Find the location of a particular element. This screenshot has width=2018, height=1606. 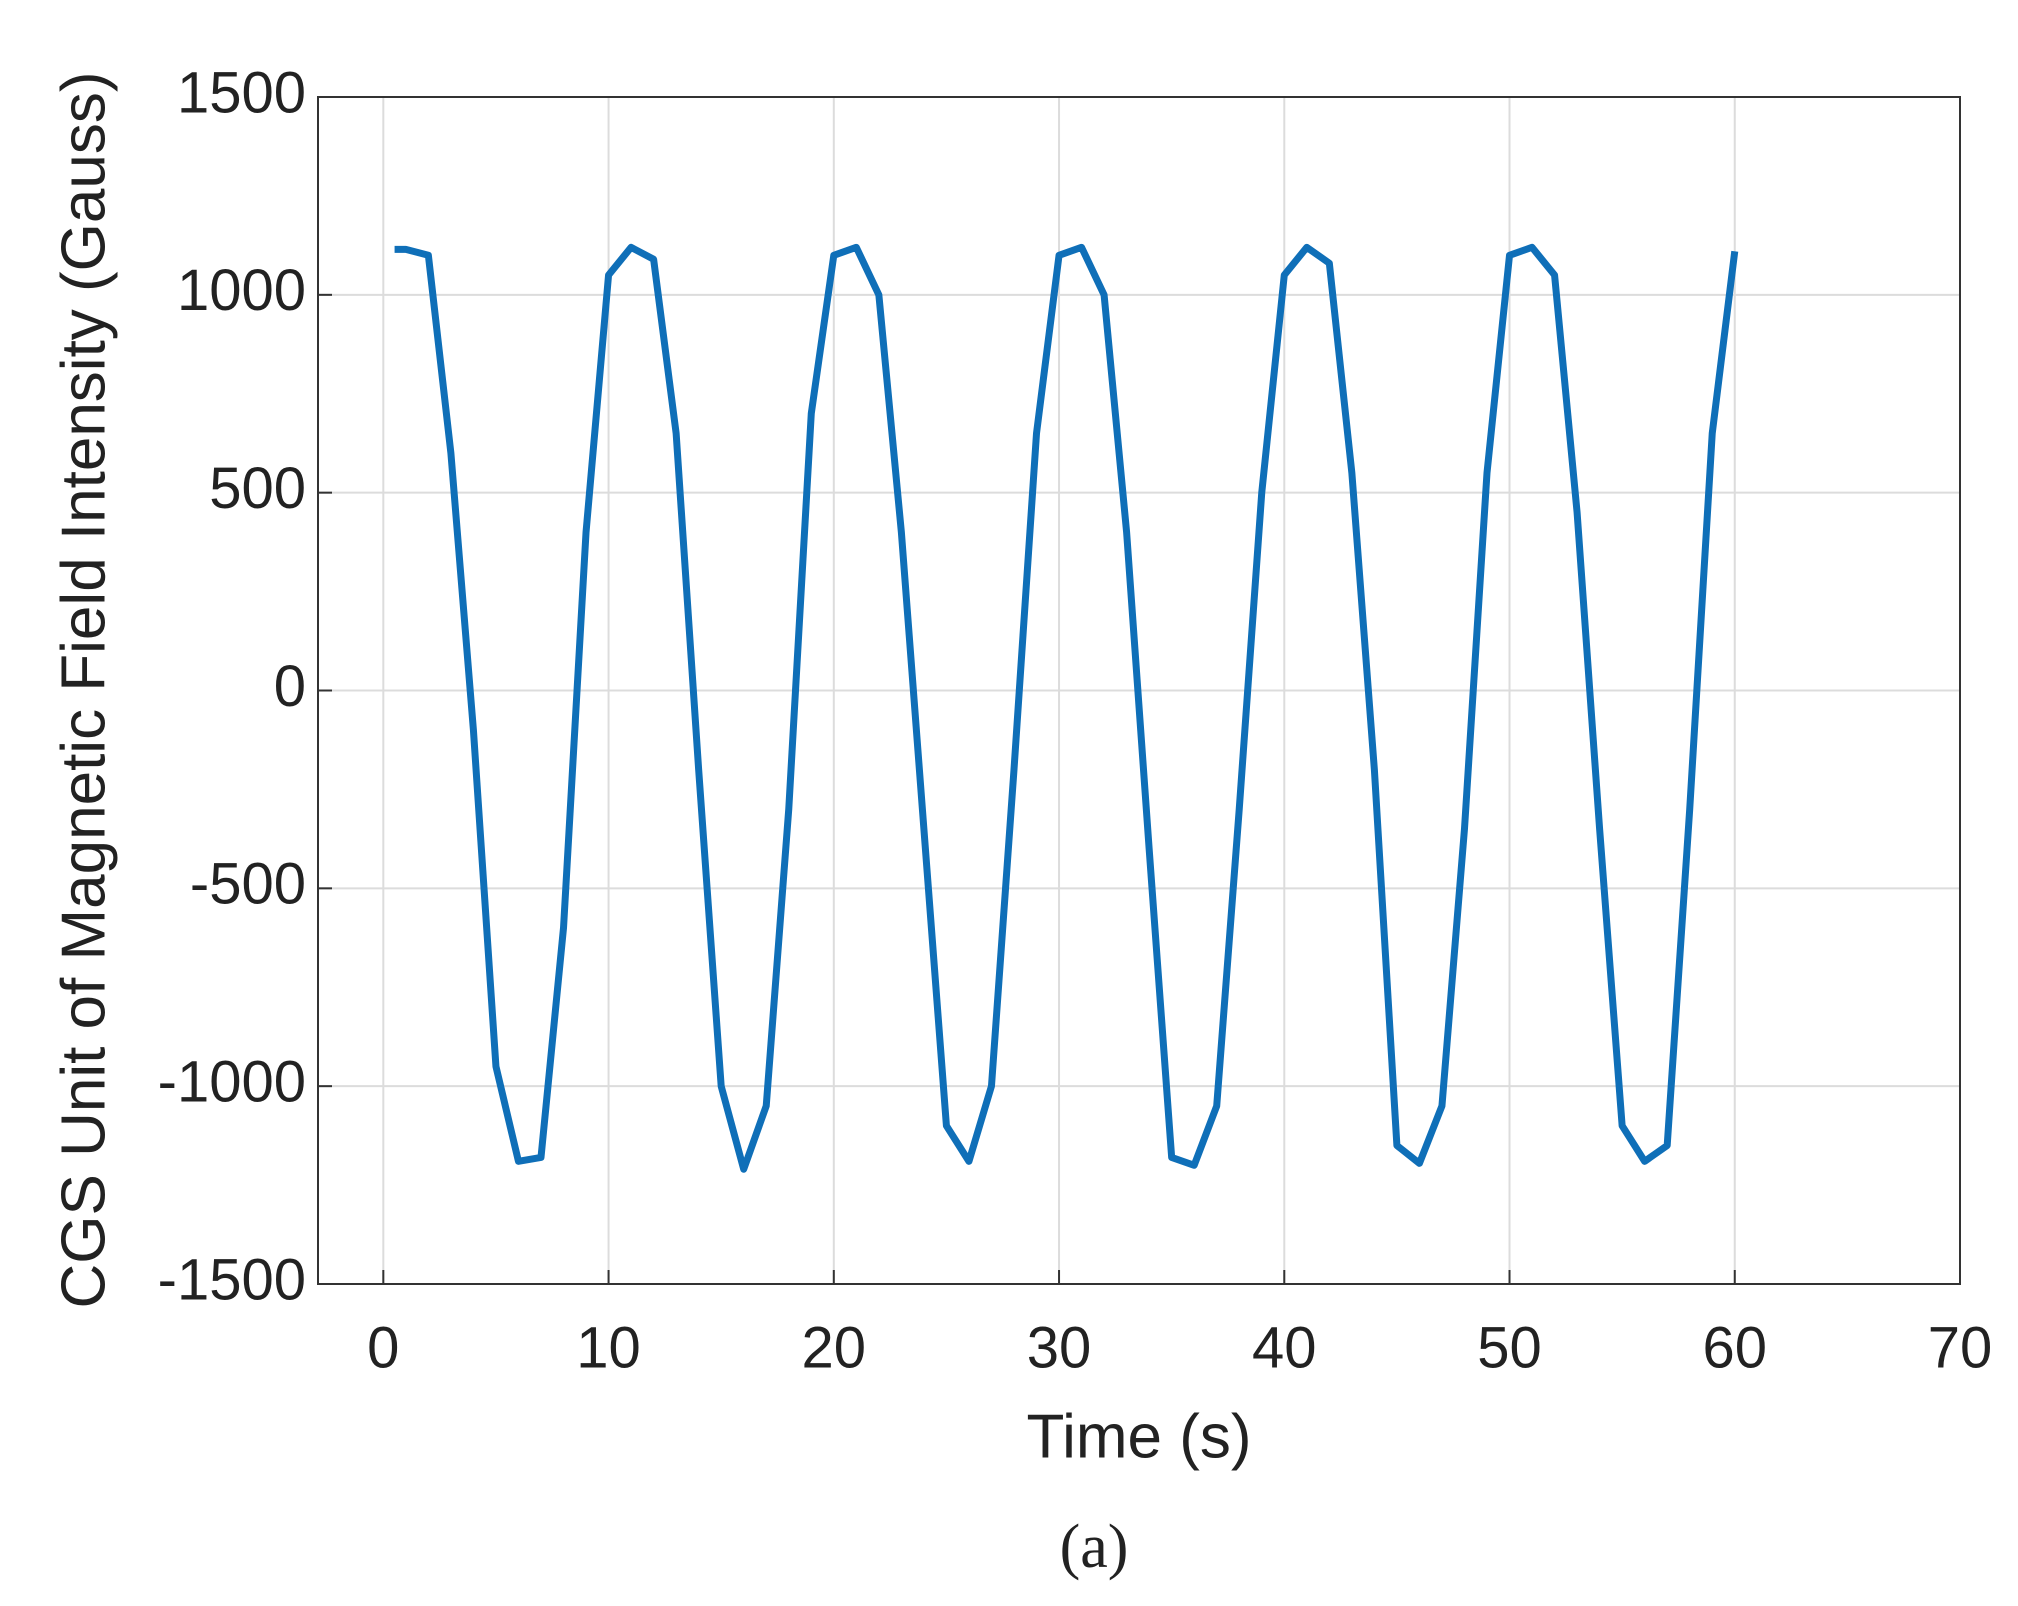

x-axis-label: Time (s) is located at coordinates (1139, 1436).